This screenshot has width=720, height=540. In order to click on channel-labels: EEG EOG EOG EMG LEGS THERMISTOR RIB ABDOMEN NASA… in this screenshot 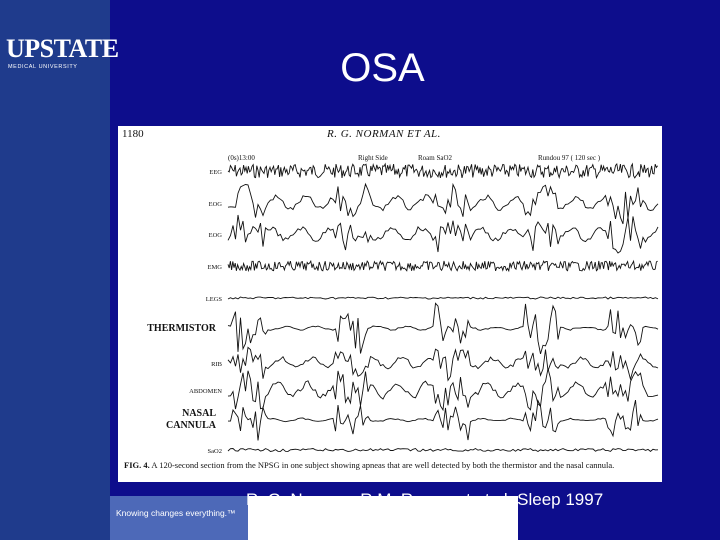, I will do `click(184, 312)`.